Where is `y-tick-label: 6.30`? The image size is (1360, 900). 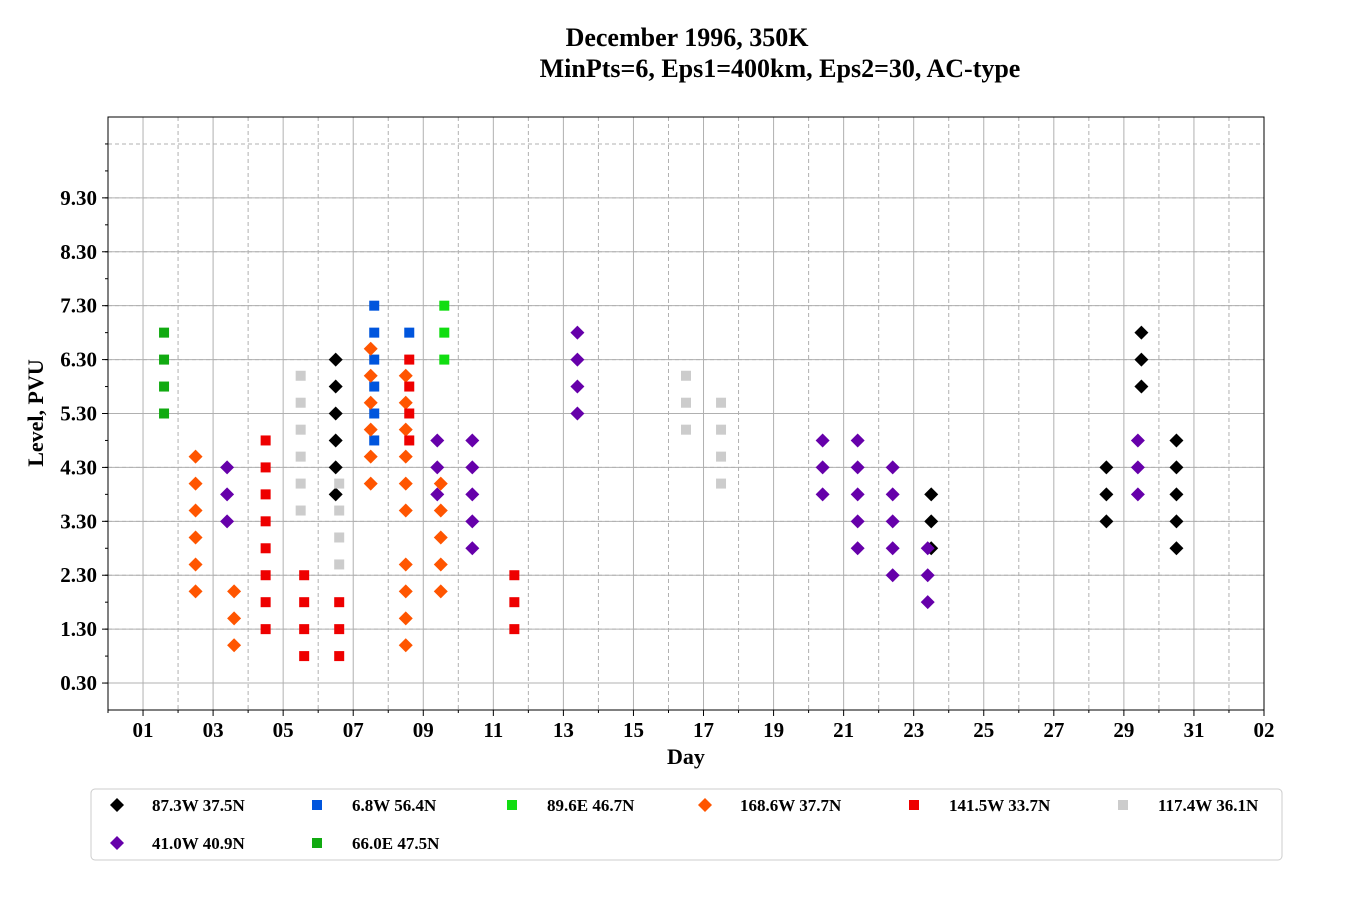
y-tick-label: 6.30 is located at coordinates (78, 360).